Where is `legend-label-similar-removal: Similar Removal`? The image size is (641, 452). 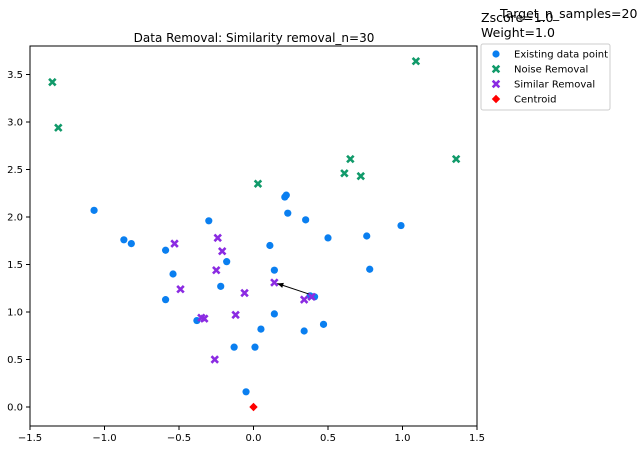 legend-label-similar-removal: Similar Removal is located at coordinates (554, 85).